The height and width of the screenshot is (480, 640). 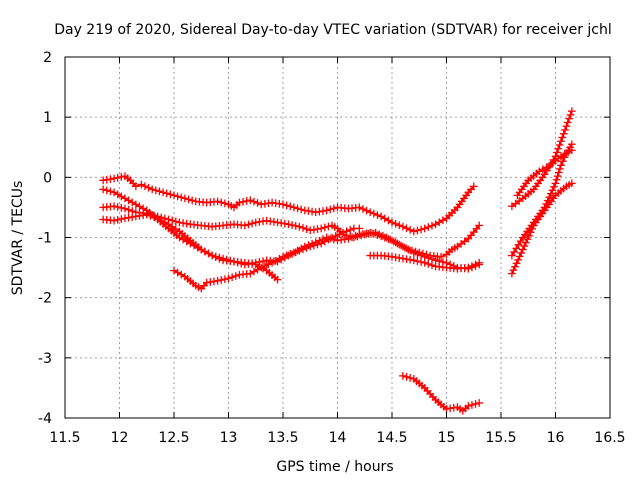 I want to click on y-tick-label: -4, so click(x=45, y=419).